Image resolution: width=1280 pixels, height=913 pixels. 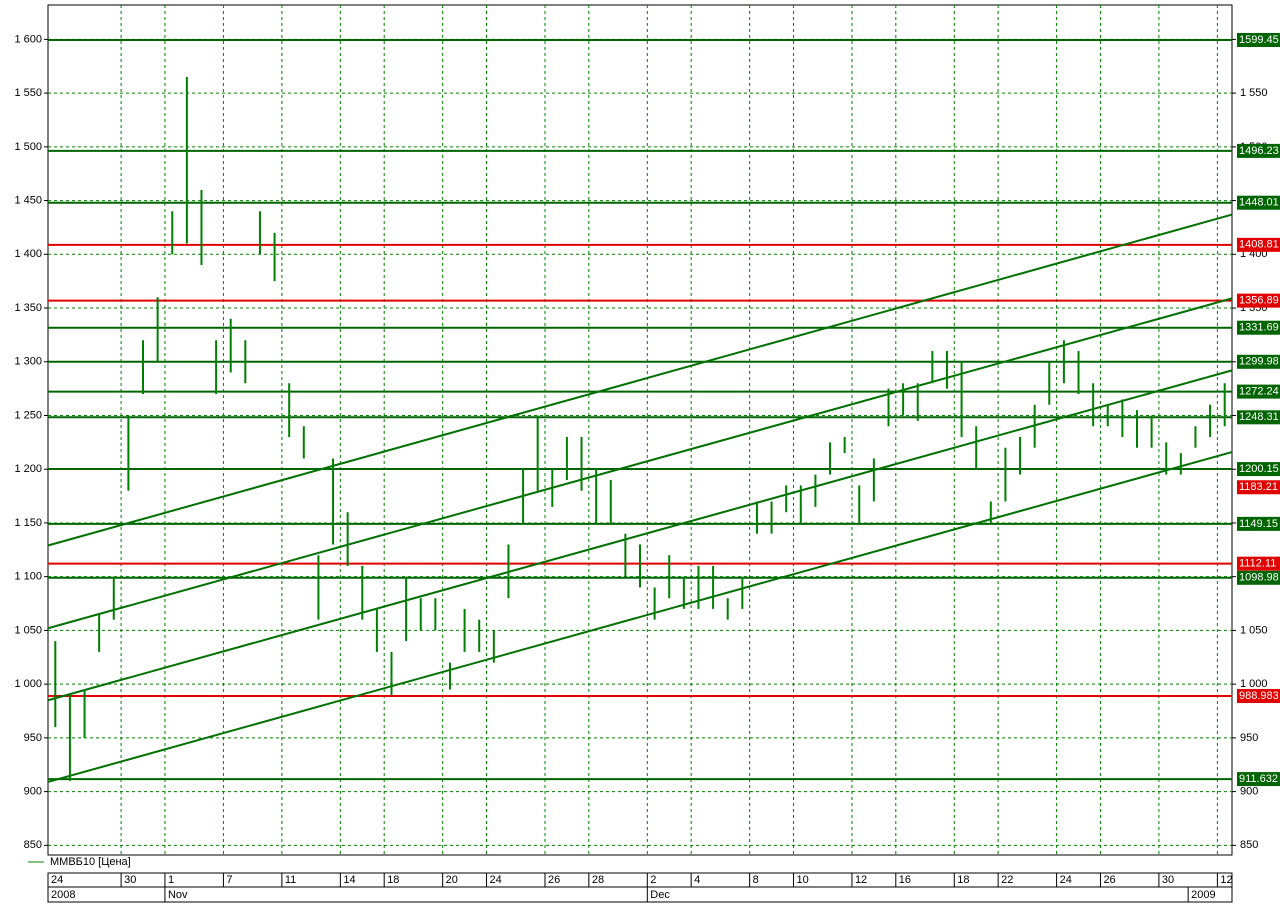 What do you see at coordinates (229, 880) in the screenshot?
I see `x-tick-label: 7` at bounding box center [229, 880].